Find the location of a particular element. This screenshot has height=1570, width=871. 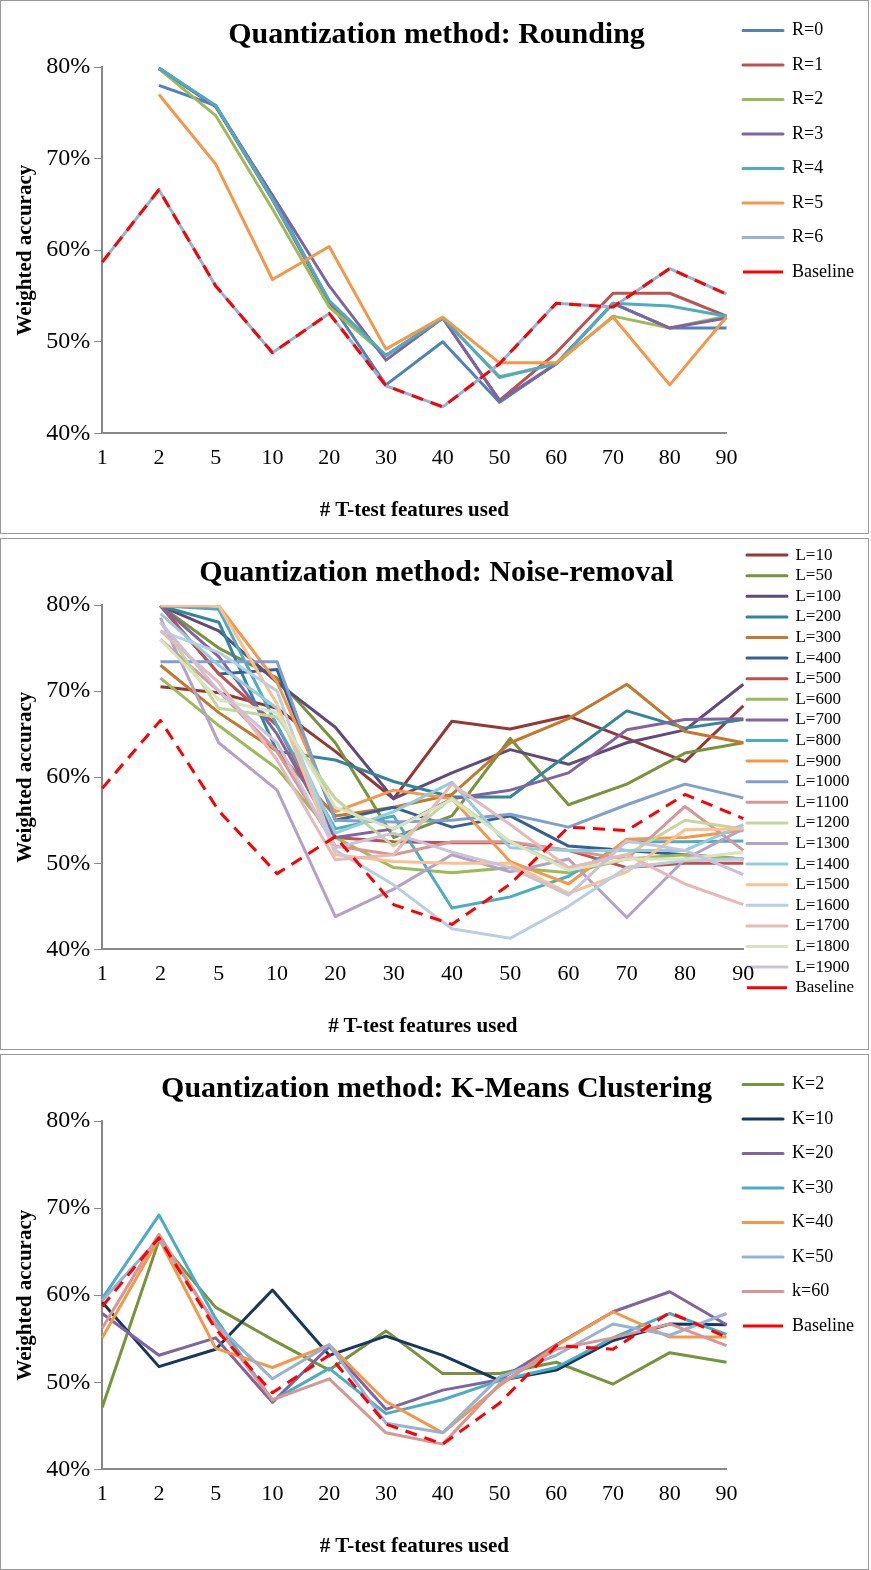

legend-label: R=2 is located at coordinates (808, 98).